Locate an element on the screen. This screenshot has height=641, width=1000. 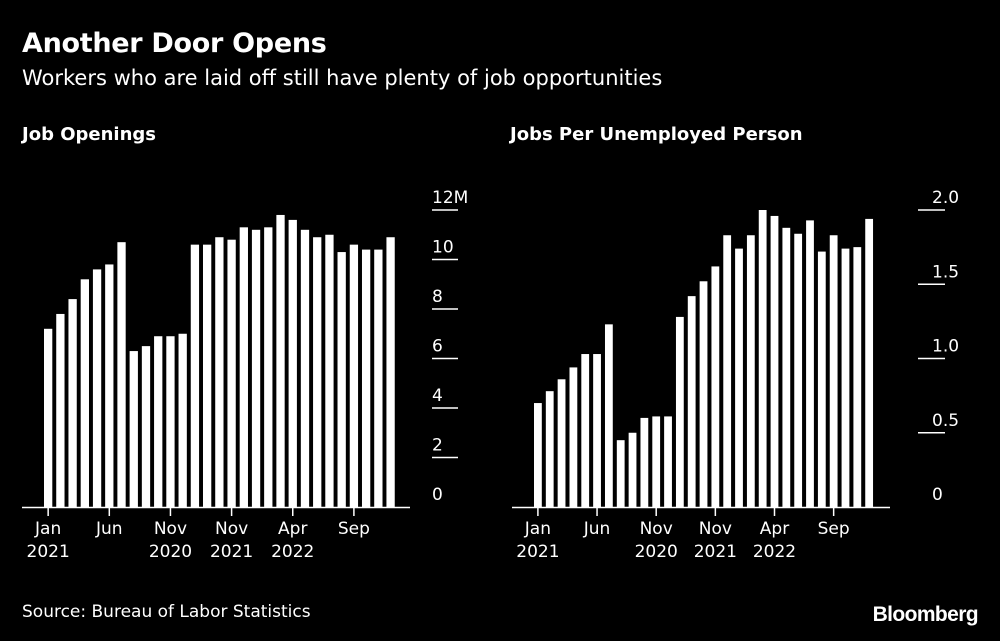
y-tick-label: 2 is located at coordinates (437, 446).